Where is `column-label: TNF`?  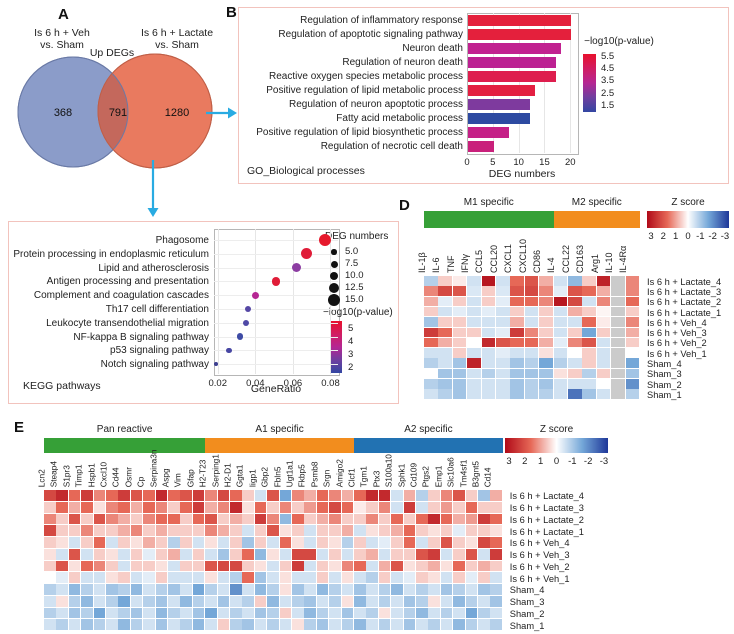 column-label: TNF is located at coordinates (450, 264).